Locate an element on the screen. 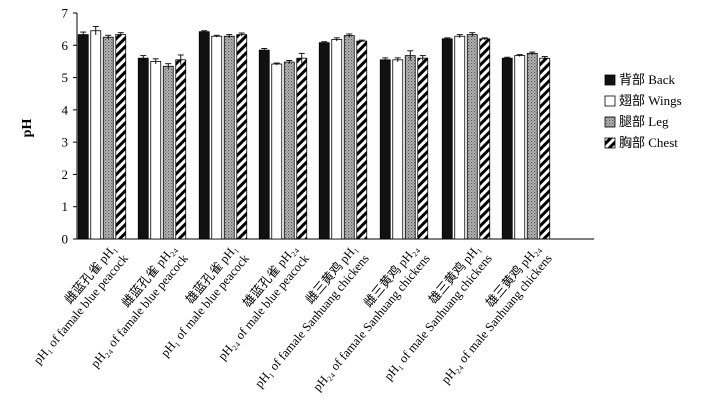 Image resolution: width=706 pixels, height=416 pixels. y-tick-label: 2 is located at coordinates (65, 174).